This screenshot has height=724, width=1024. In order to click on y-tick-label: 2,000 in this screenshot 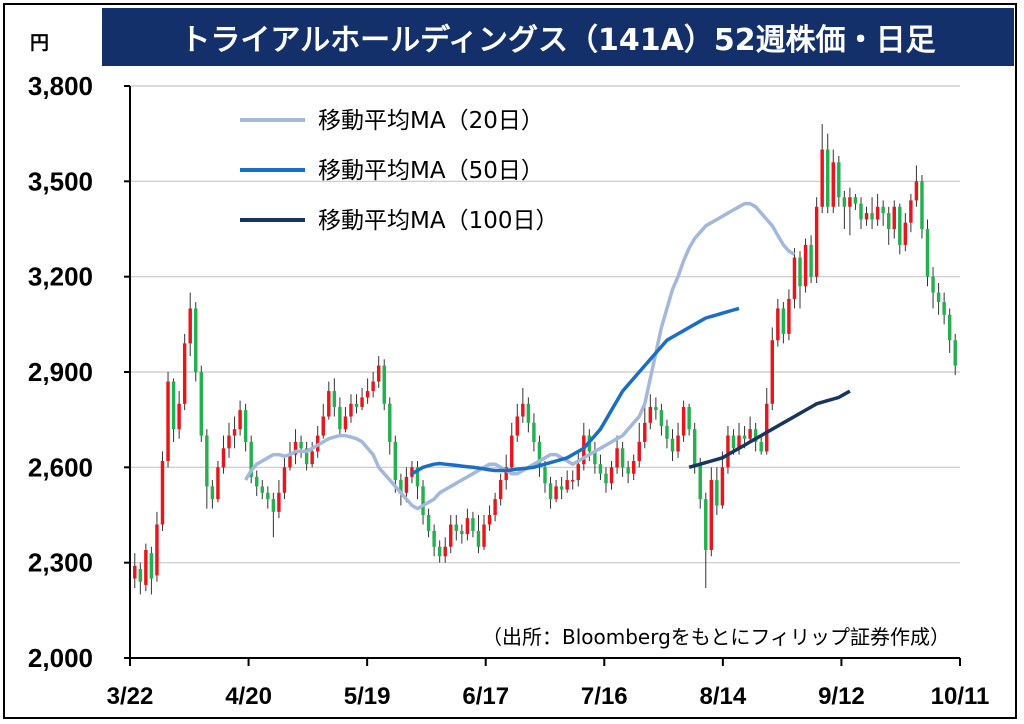, I will do `click(60, 658)`.